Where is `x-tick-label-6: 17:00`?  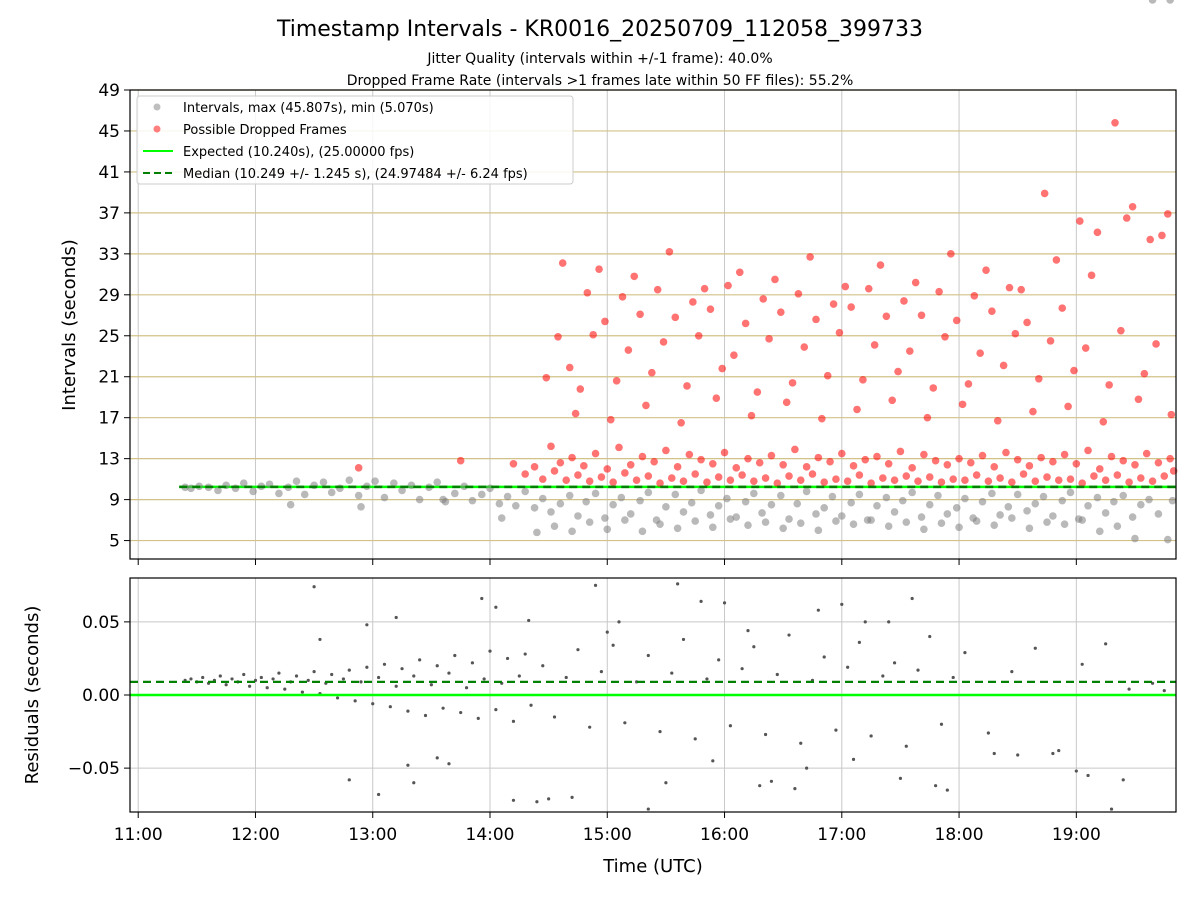 x-tick-label-6: 17:00 is located at coordinates (841, 835).